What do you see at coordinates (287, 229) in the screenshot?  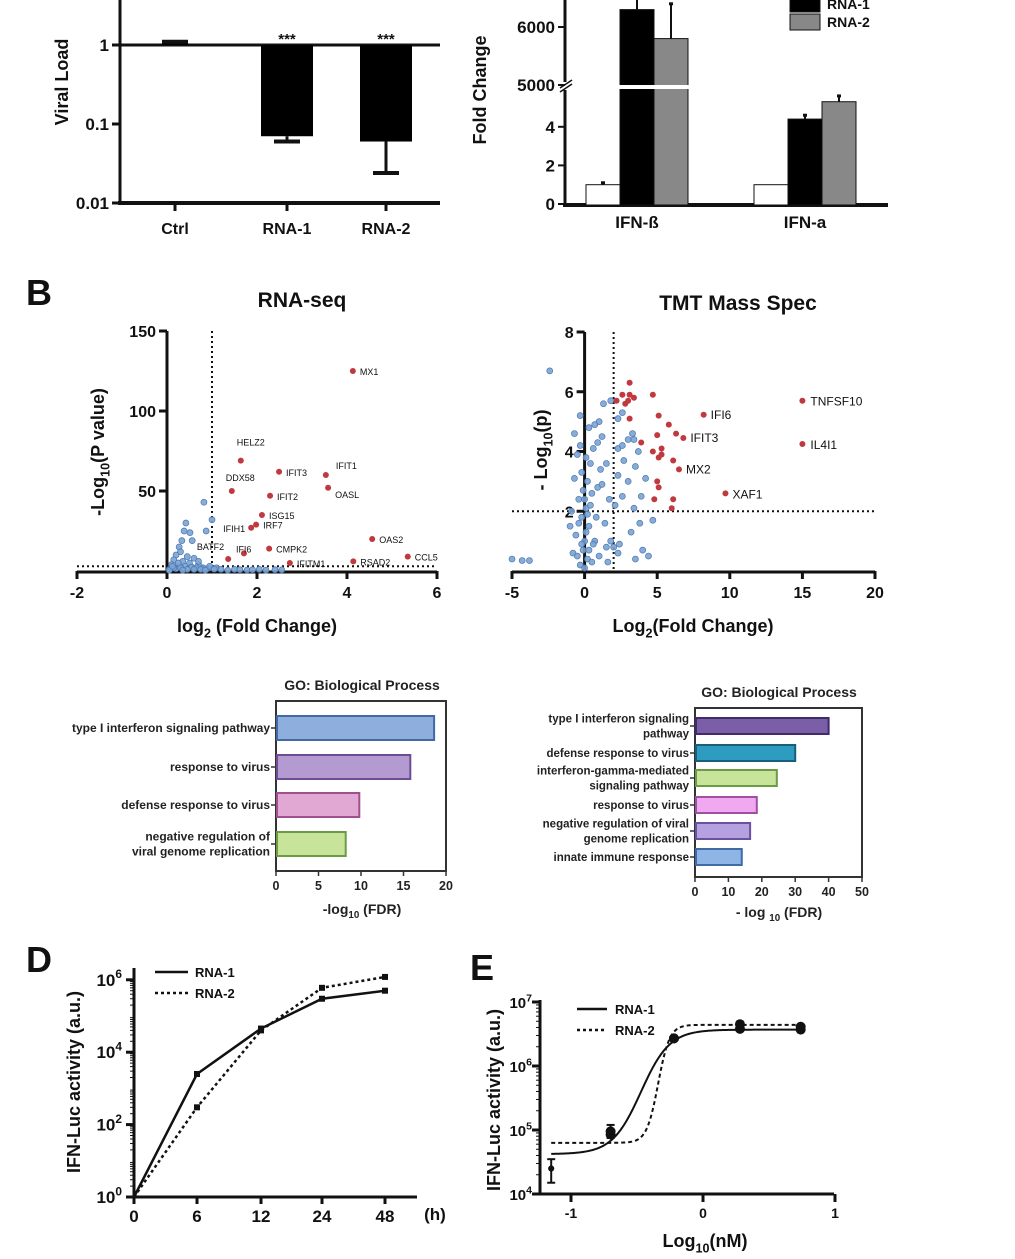 I see `x-tick-label: RNA-1` at bounding box center [287, 229].